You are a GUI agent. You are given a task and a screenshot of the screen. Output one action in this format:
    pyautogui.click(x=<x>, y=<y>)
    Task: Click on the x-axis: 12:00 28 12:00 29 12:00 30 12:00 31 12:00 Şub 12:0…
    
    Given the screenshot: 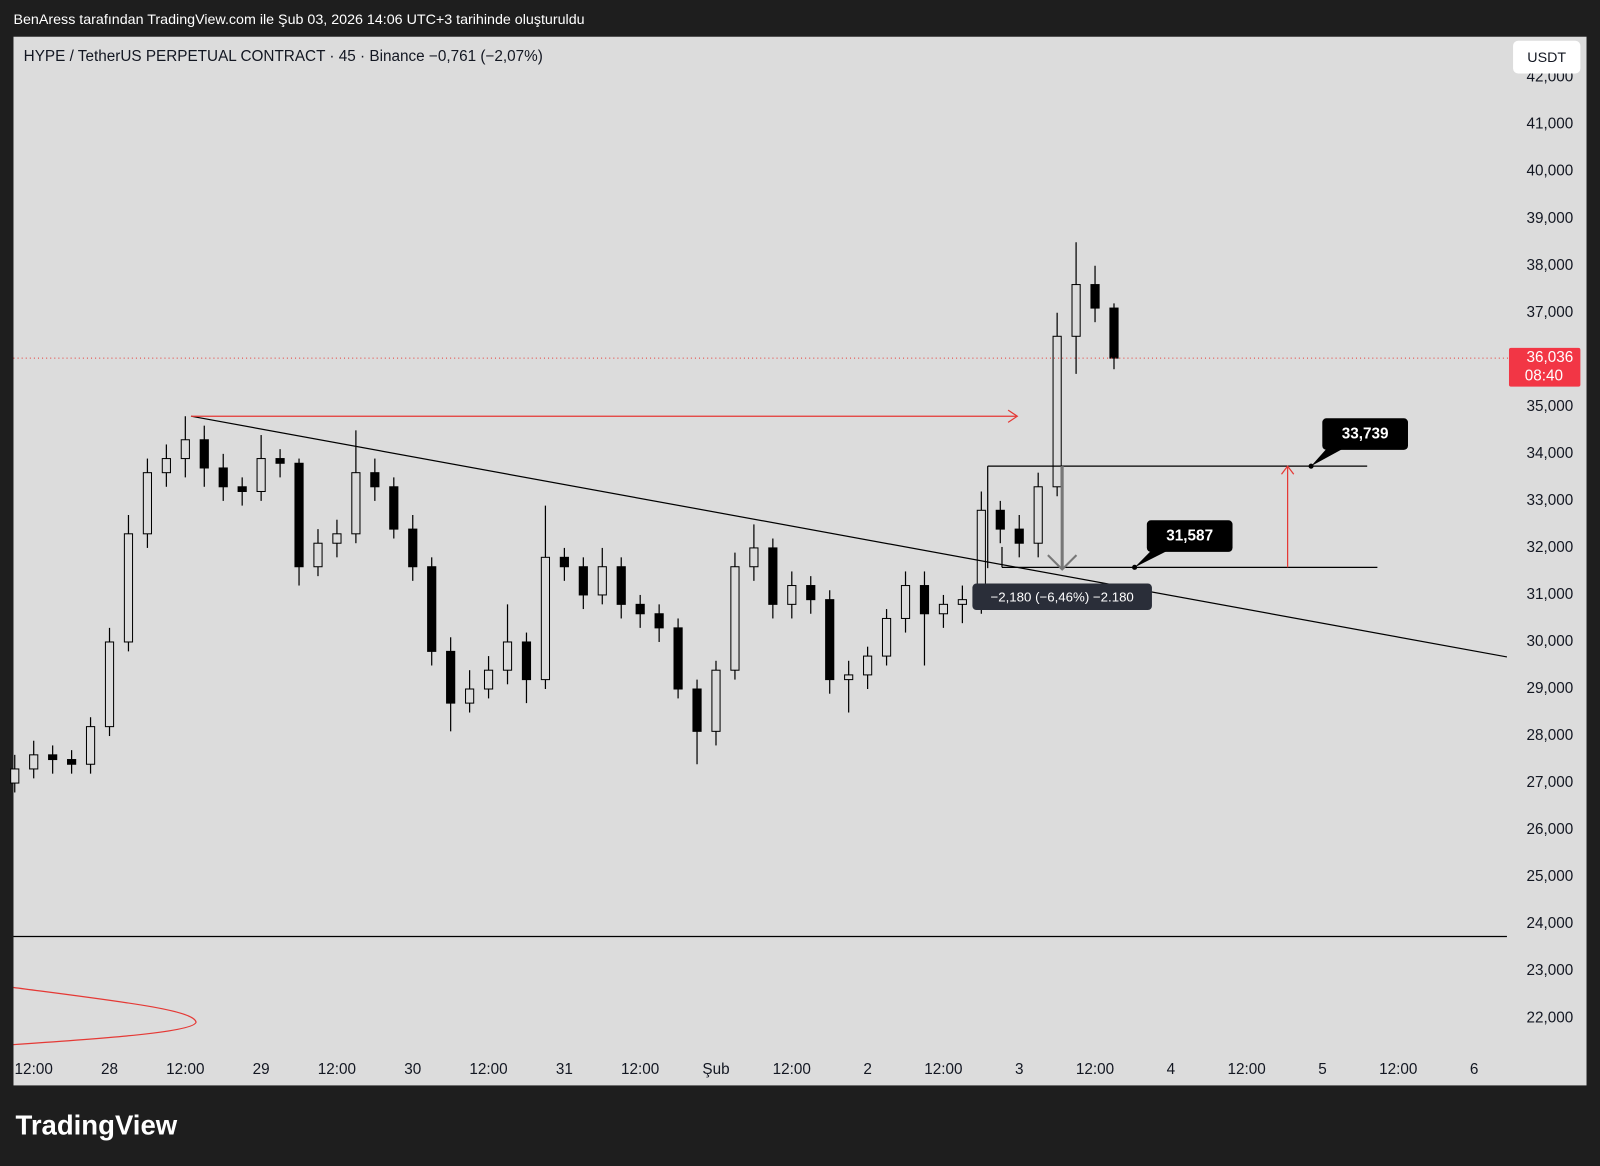 What is the action you would take?
    pyautogui.click(x=747, y=1069)
    